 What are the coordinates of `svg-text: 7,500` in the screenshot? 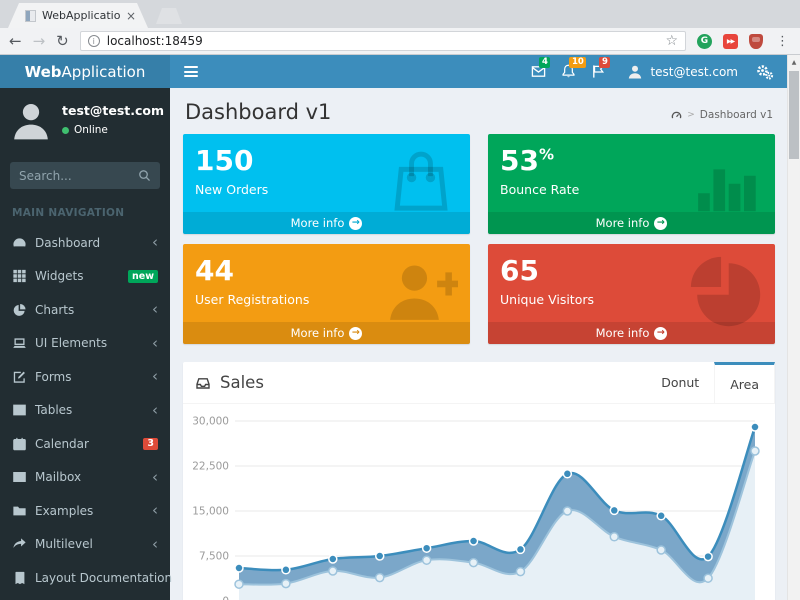 It's located at (214, 557).